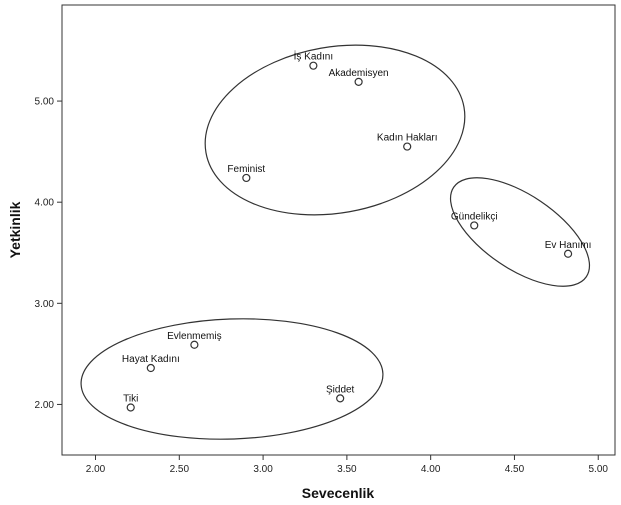  I want to click on data-label: Tiki, so click(130, 398).